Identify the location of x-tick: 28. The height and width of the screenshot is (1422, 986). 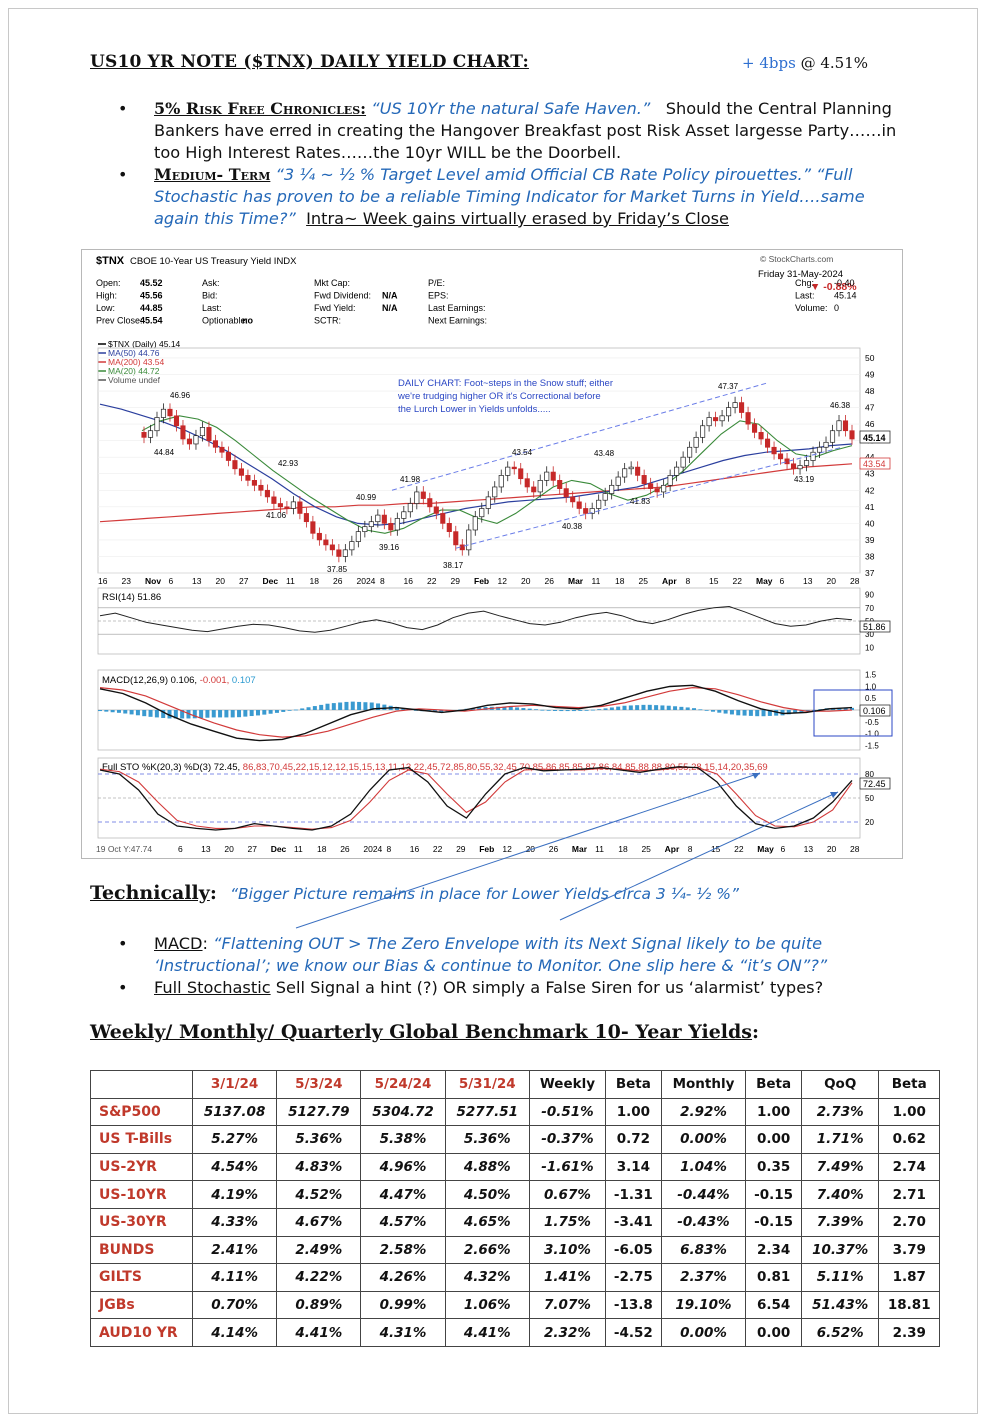
(855, 581).